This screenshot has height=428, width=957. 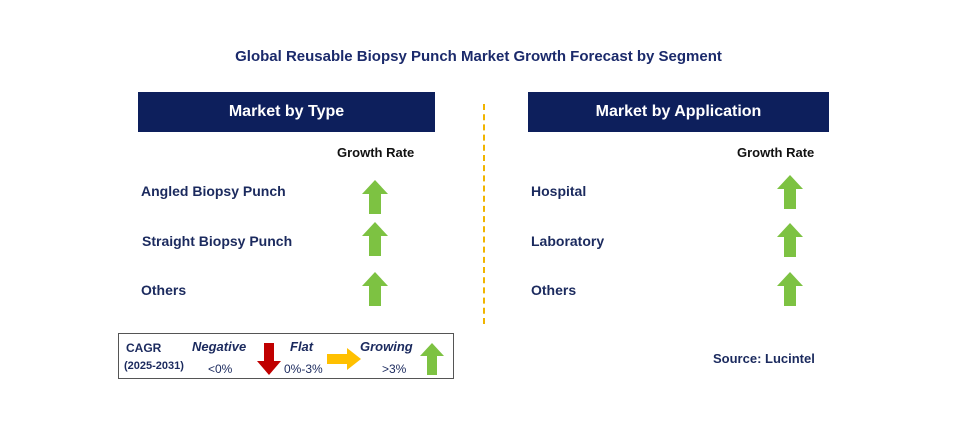 What do you see at coordinates (344, 359) in the screenshot?
I see `arrow-right-yellow-icon` at bounding box center [344, 359].